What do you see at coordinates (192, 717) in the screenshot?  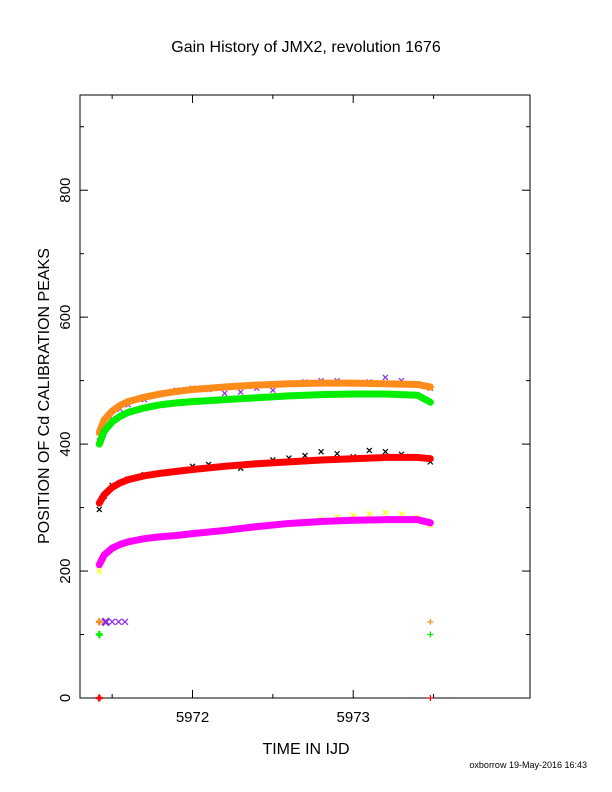 I see `x-tick-label: 5972` at bounding box center [192, 717].